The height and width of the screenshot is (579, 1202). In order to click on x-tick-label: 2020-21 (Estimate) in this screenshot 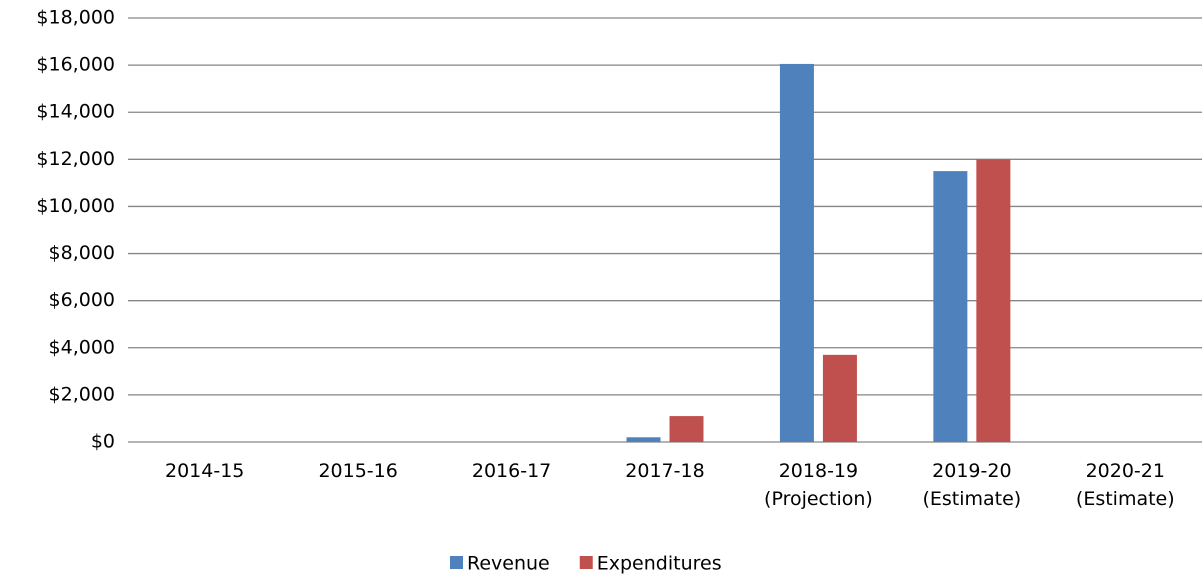, I will do `click(1125, 485)`.